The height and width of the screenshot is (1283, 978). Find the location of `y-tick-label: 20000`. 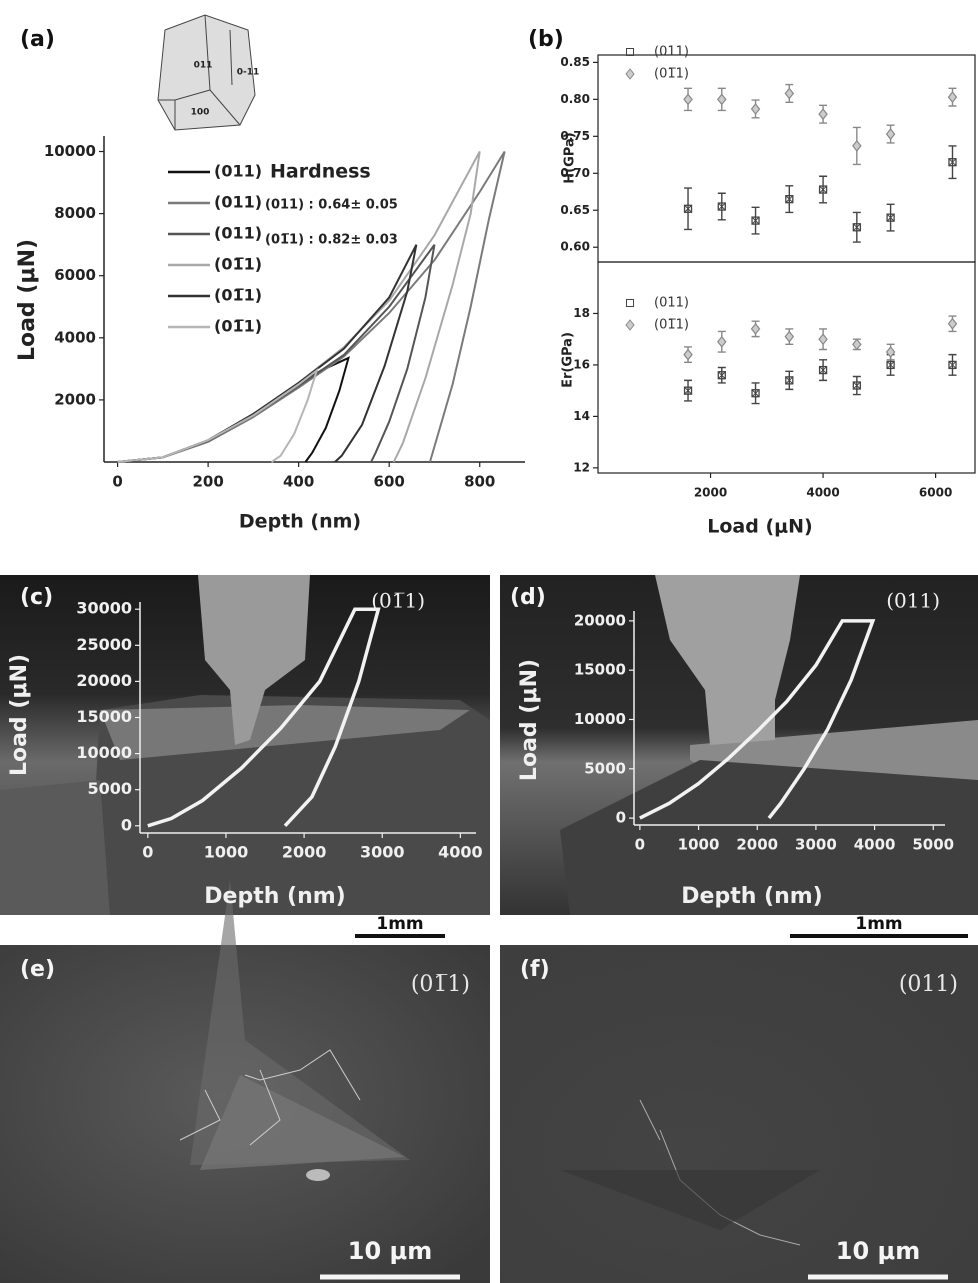

y-tick-label: 20000 is located at coordinates (600, 620).